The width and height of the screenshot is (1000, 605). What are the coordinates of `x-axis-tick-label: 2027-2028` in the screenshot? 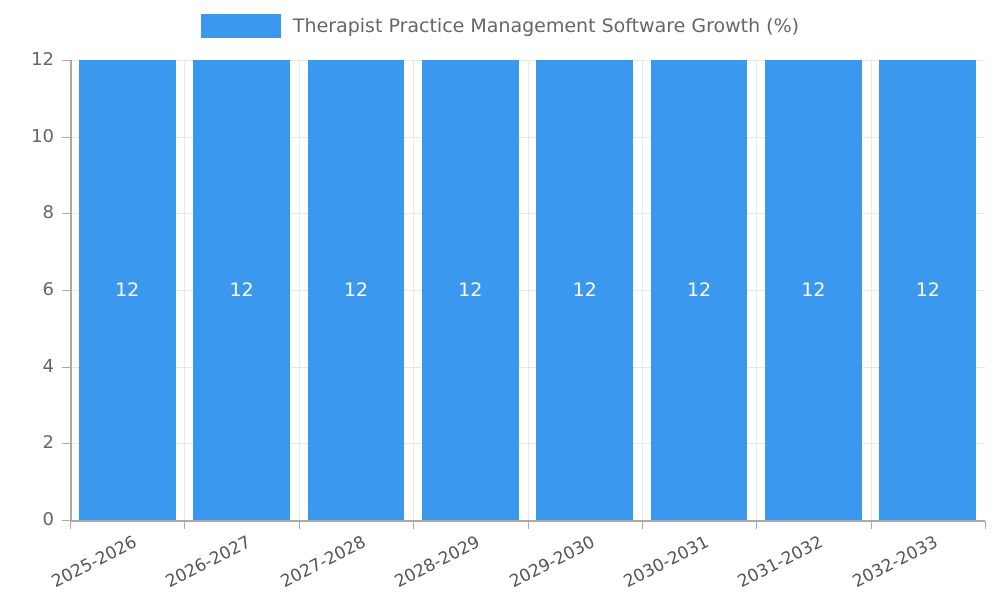 It's located at (323, 562).